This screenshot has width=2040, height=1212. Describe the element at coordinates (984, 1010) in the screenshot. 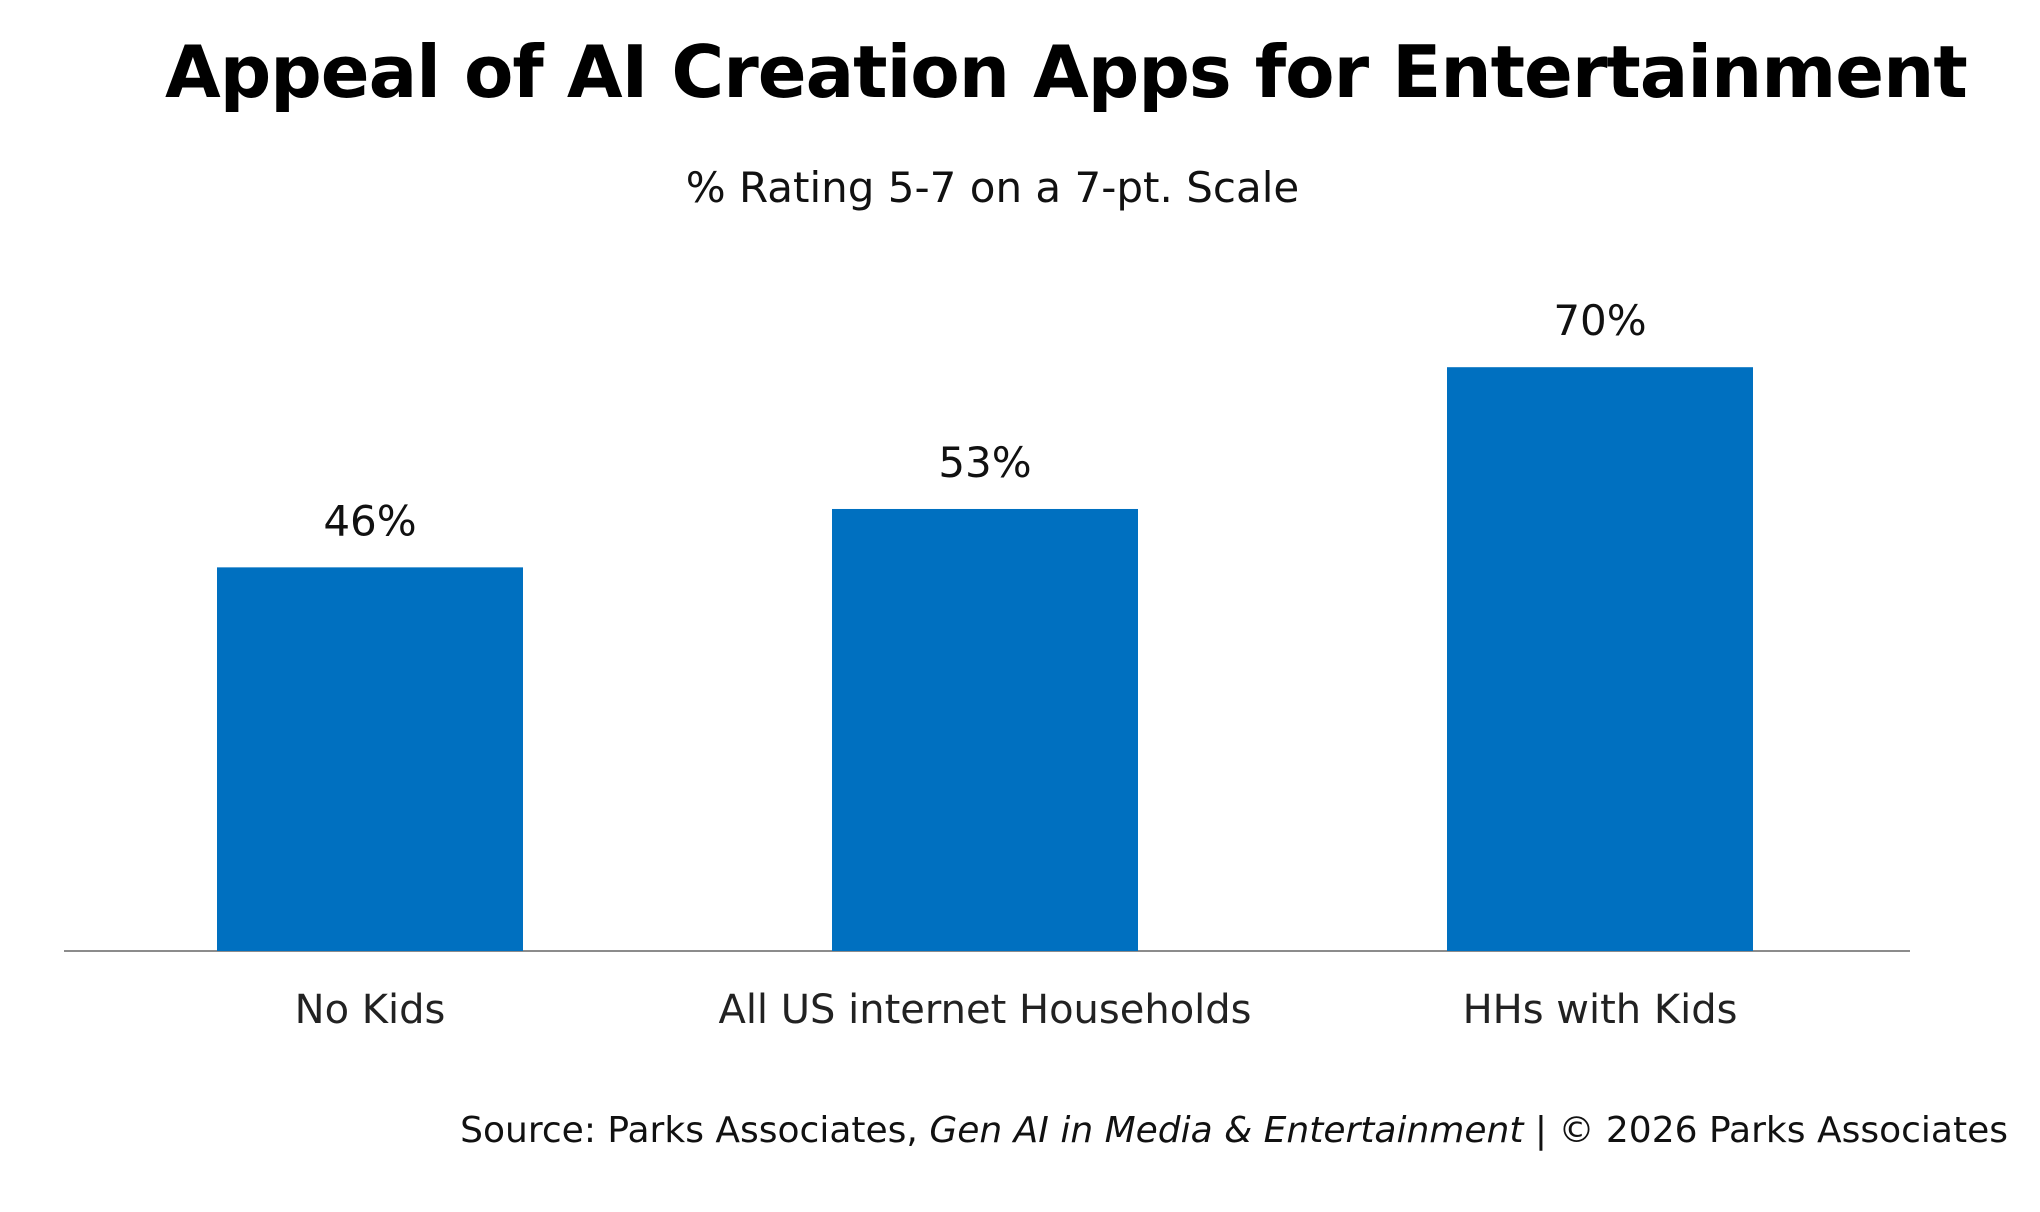

I see `category-label-1: All US internet Households` at that location.